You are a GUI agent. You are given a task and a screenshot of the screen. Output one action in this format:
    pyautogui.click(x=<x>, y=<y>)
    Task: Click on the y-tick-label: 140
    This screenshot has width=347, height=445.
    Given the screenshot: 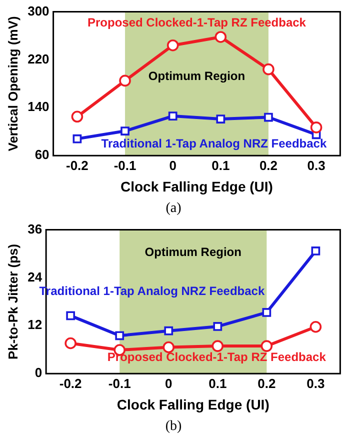 What is the action you would take?
    pyautogui.click(x=39, y=106)
    